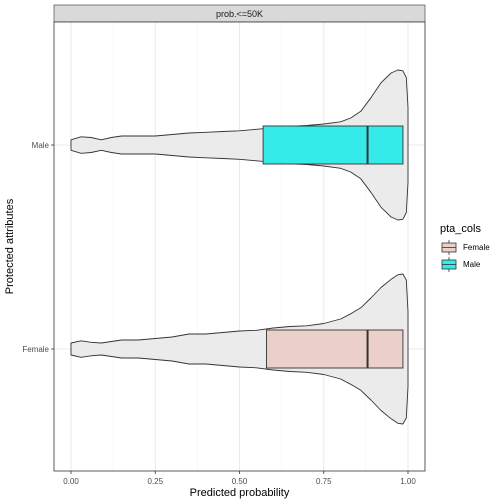 The image size is (504, 504). I want to click on x-axis-ticks: 0.00 0.25 0.50 0.75 1.00, so click(239, 478).